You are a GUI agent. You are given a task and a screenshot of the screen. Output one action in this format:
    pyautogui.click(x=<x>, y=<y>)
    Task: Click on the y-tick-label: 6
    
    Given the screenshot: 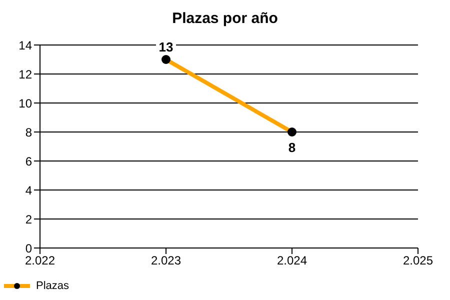 What is the action you would take?
    pyautogui.click(x=28, y=161)
    